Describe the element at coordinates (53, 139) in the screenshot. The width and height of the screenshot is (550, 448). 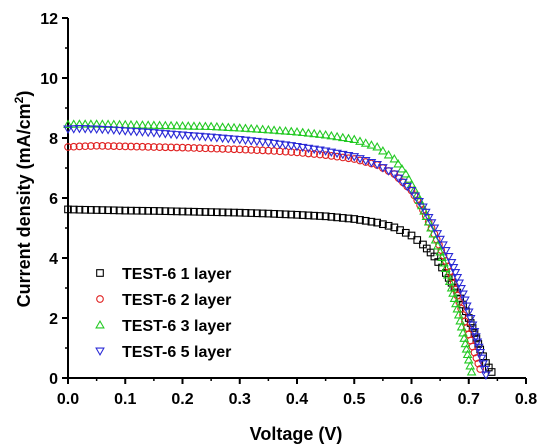
I see `y-tick-label: 8` at that location.